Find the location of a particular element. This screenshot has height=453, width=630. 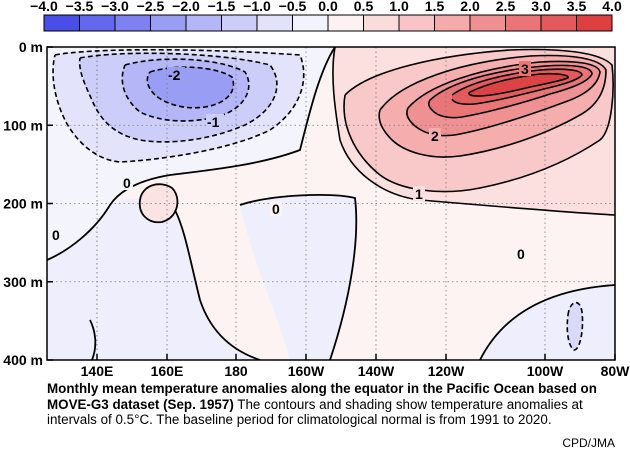

colorbar-tick-label: 3.5 is located at coordinates (577, 7).